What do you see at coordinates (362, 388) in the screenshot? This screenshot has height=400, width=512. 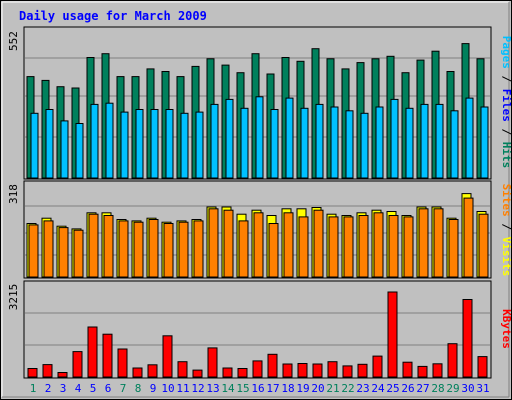 I see `x-tick-label: 23` at bounding box center [362, 388].